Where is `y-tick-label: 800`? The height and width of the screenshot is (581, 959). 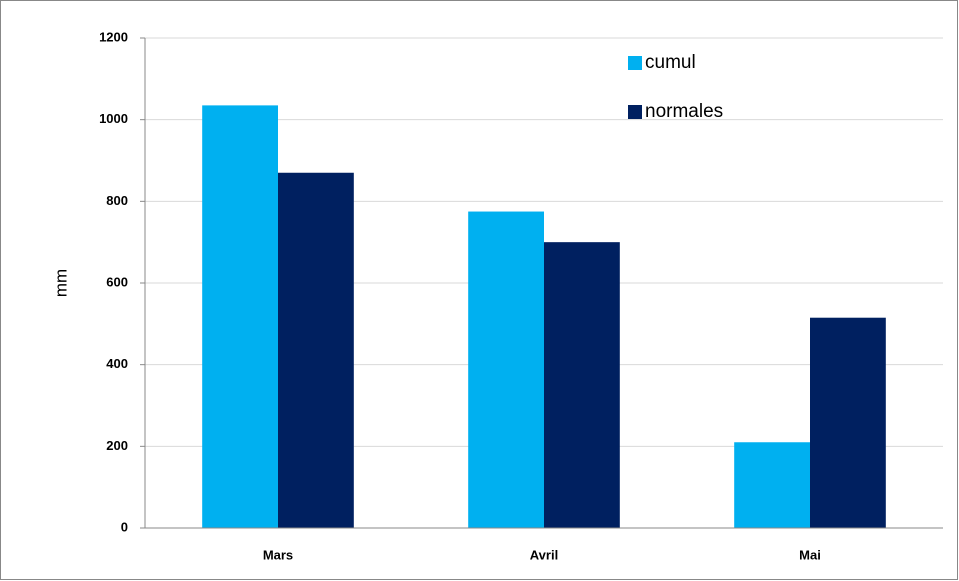 y-tick-label: 800 is located at coordinates (117, 200).